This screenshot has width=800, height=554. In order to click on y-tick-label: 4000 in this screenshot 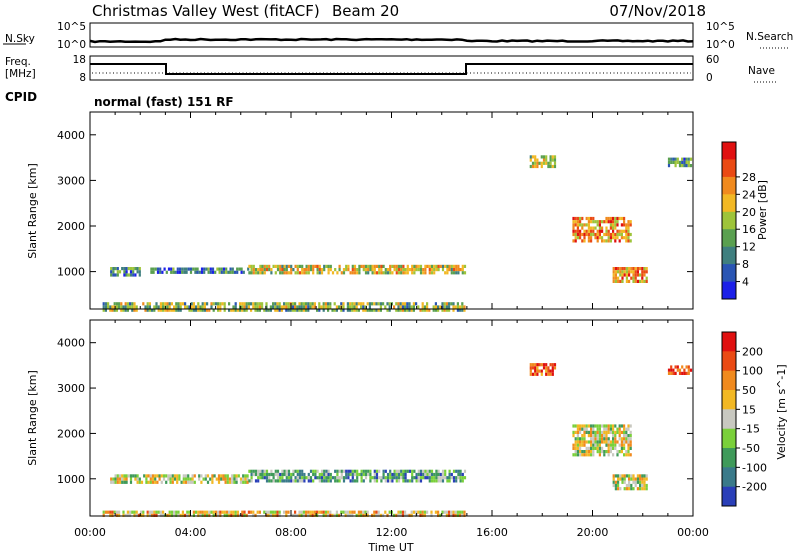, I will do `click(71, 135)`.